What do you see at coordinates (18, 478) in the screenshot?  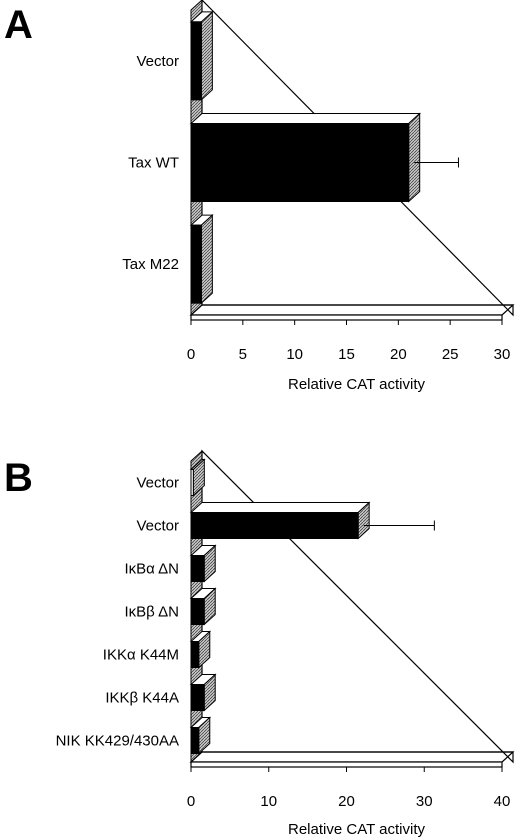 I see `panel-label: B` at bounding box center [18, 478].